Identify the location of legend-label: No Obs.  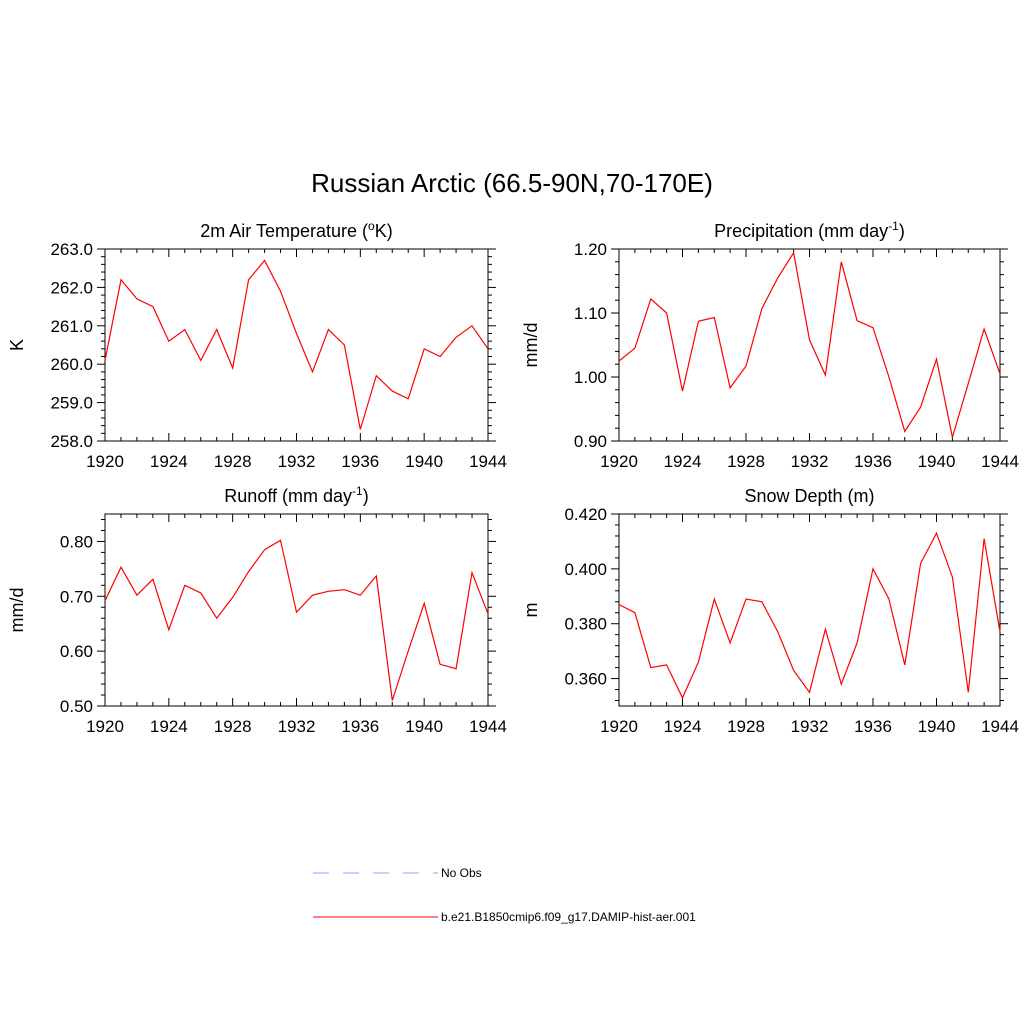
(461, 873).